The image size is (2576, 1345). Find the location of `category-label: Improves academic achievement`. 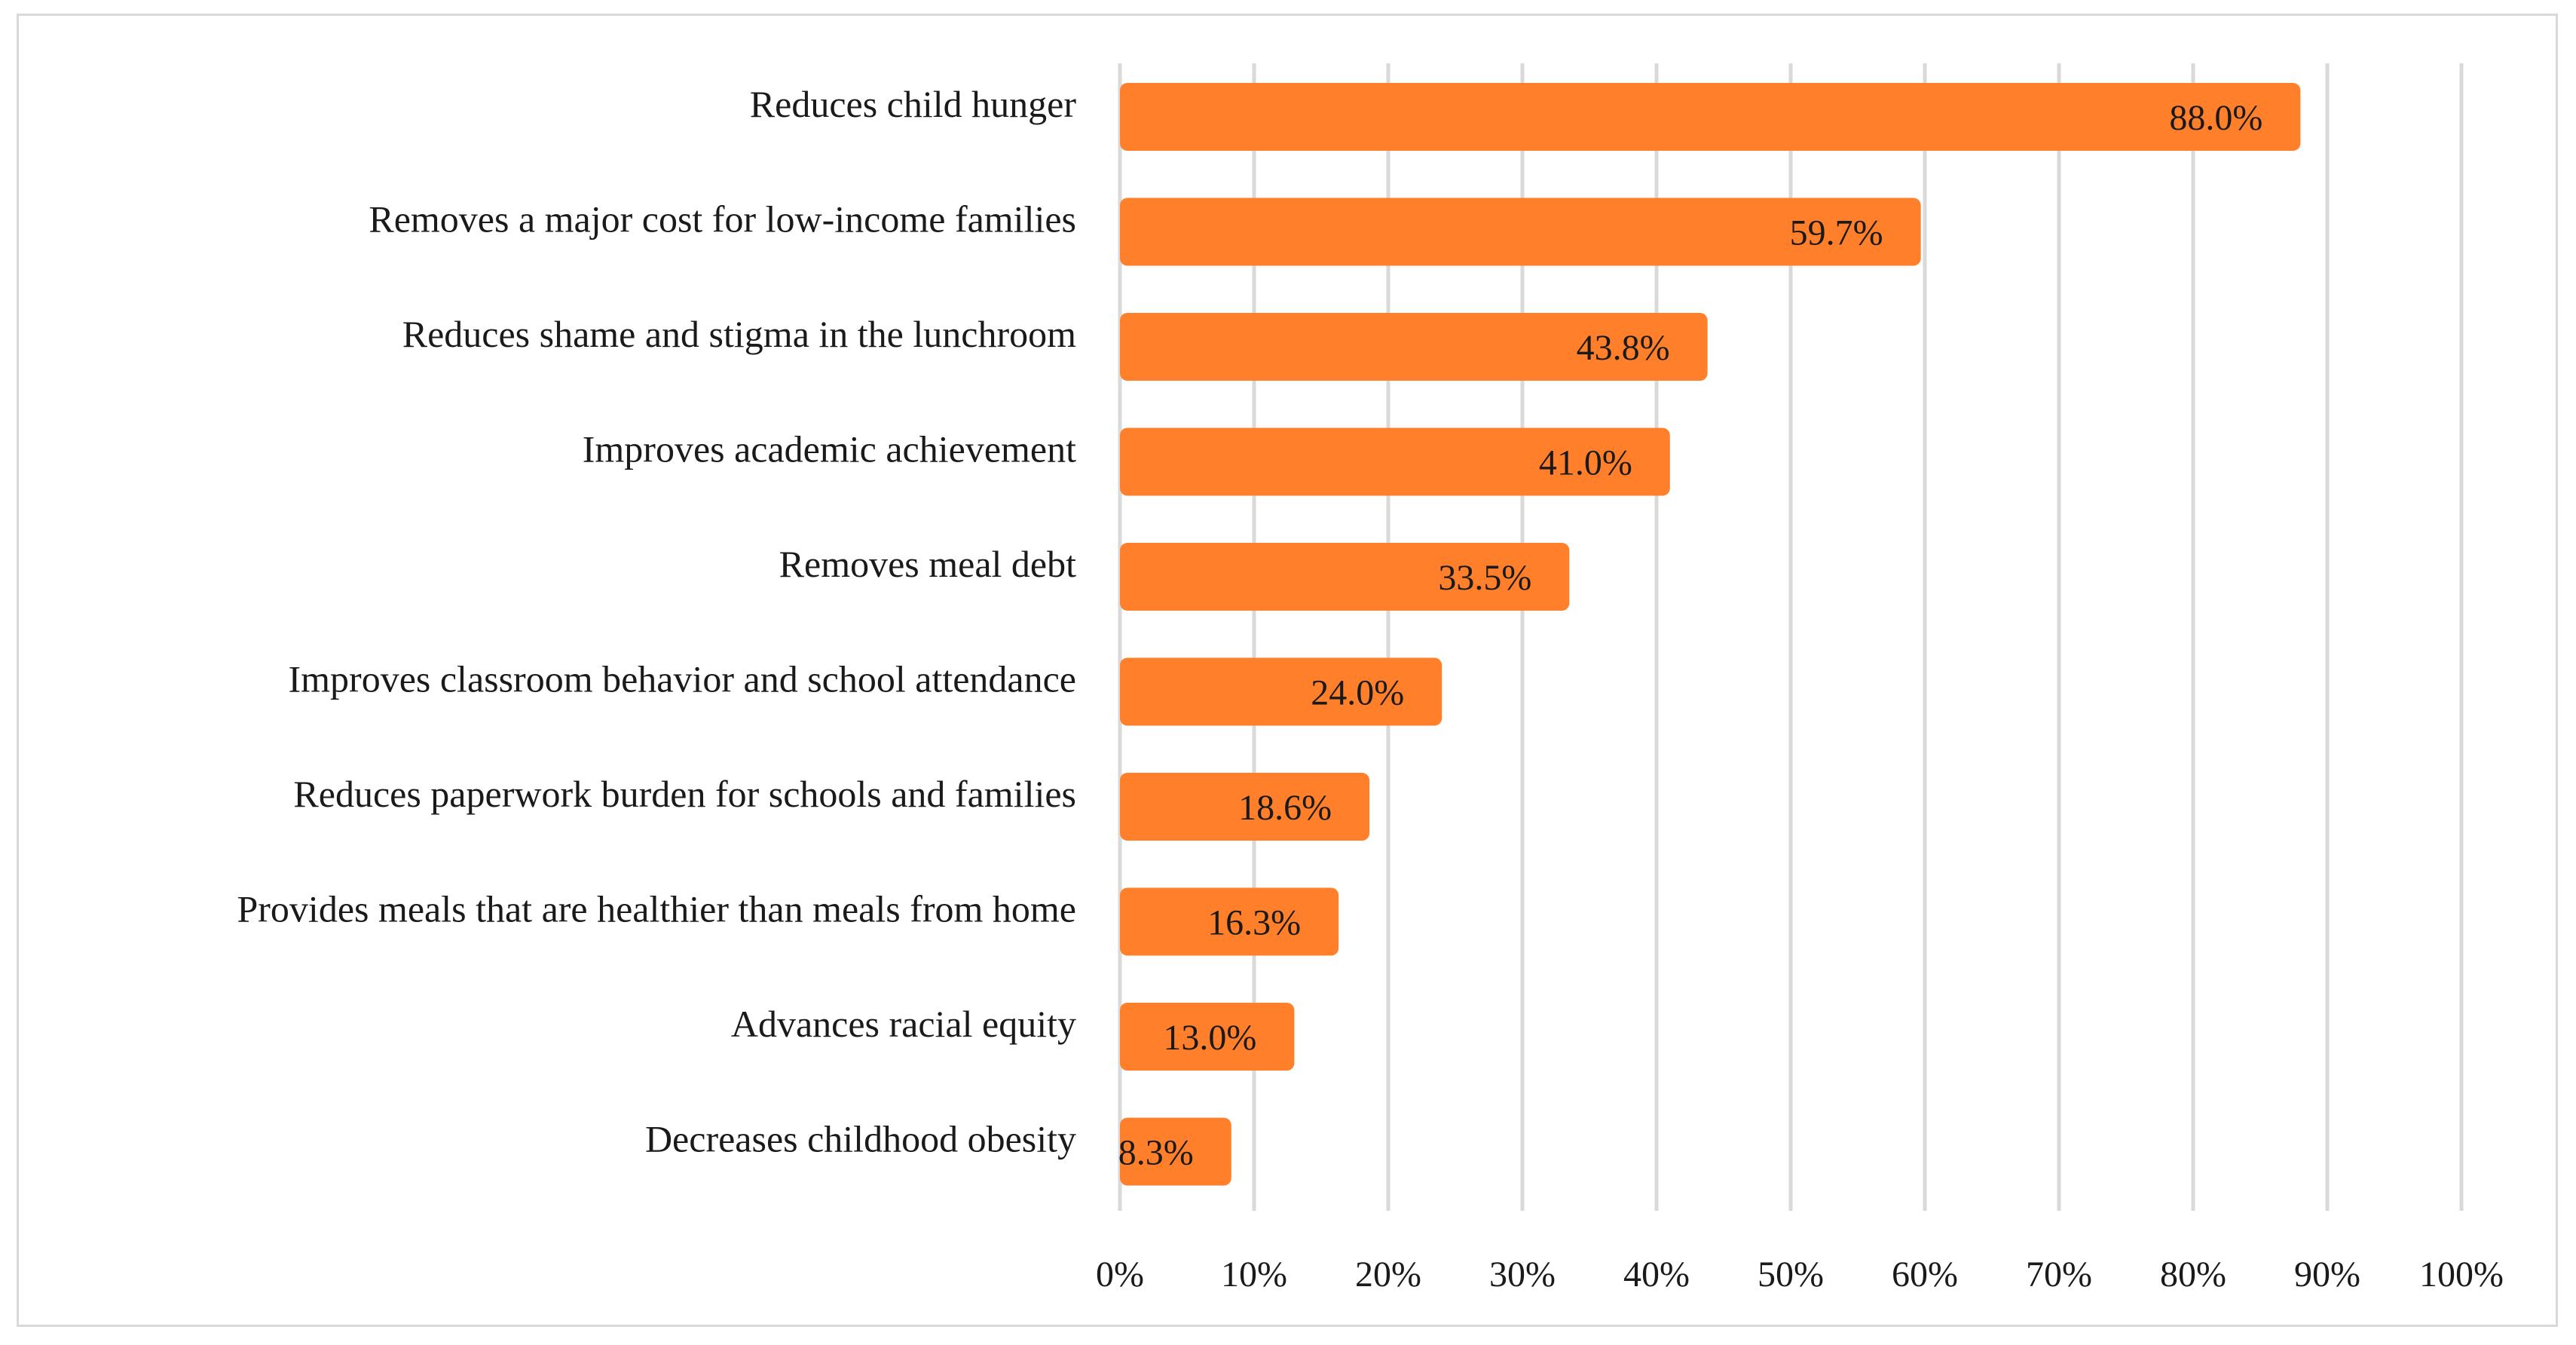

category-label: Improves academic achievement is located at coordinates (830, 449).